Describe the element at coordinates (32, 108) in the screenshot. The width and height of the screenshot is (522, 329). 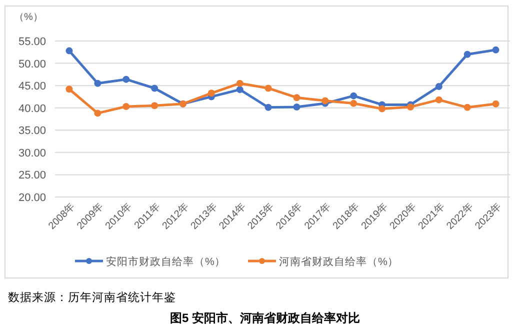
I see `y-tick-label: 40.00` at that location.